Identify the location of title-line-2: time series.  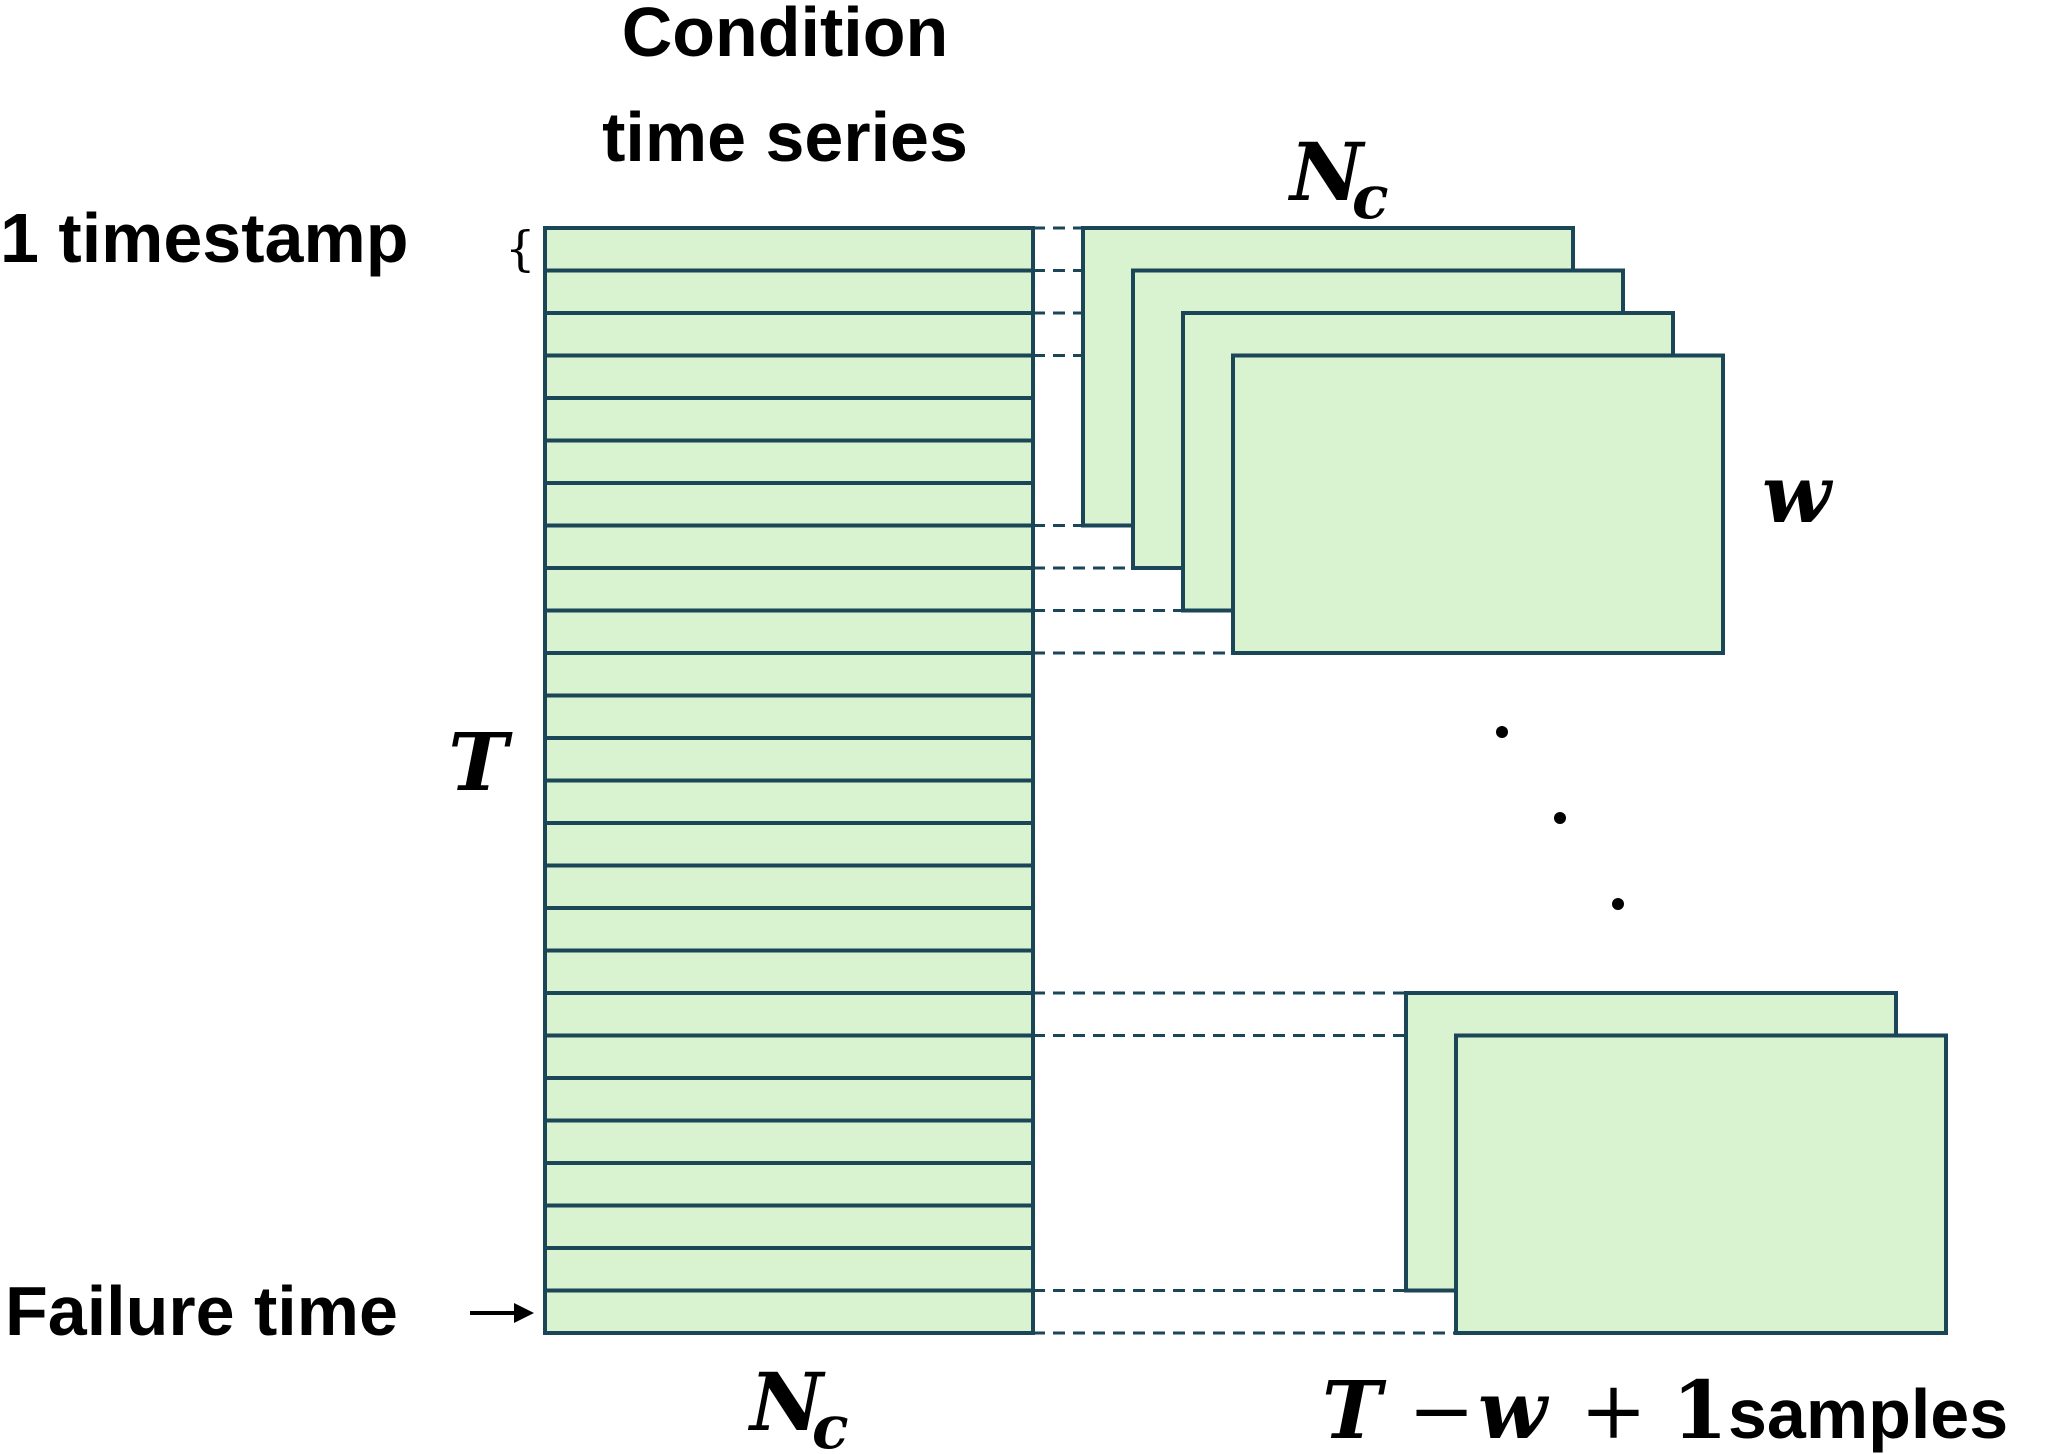
(785, 137).